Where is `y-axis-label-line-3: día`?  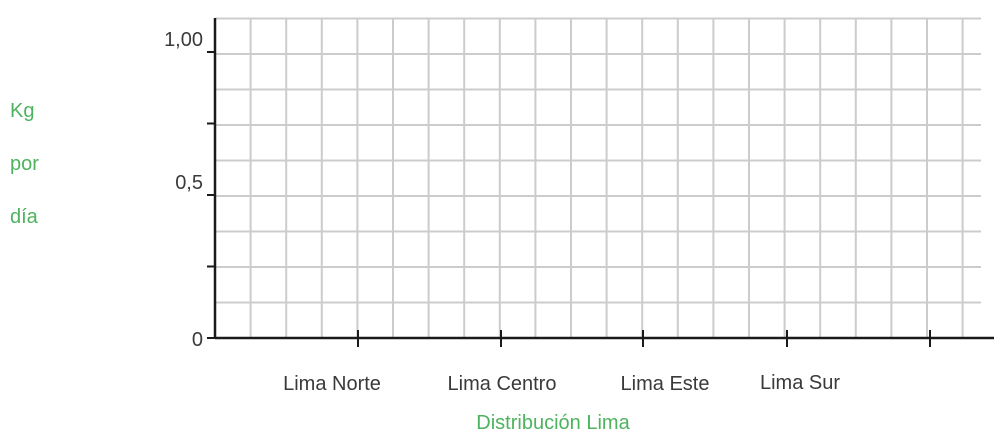 y-axis-label-line-3: día is located at coordinates (24, 217).